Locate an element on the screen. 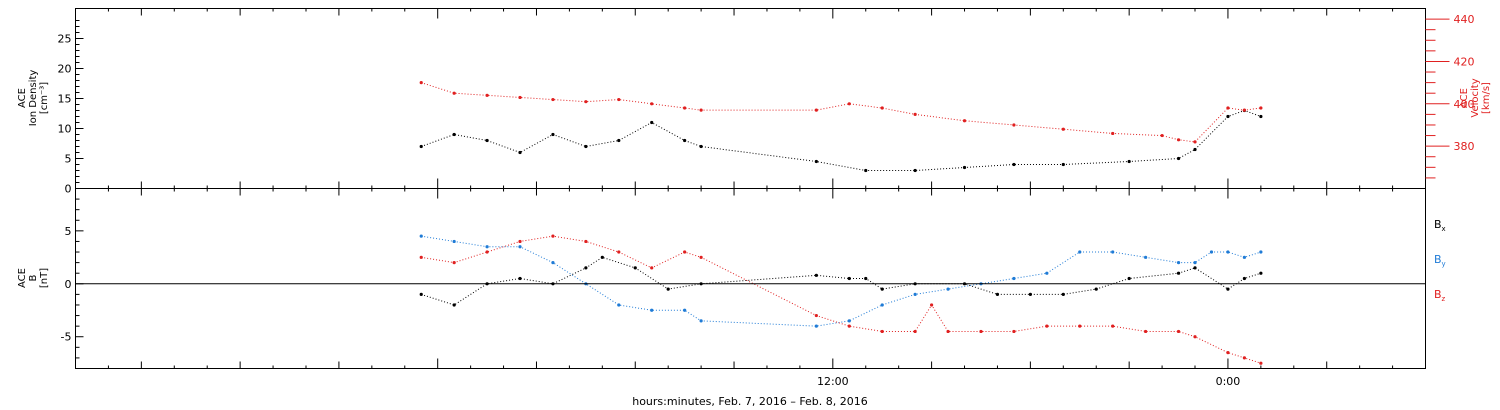 Image resolution: width=1500 pixels, height=410 pixels. density-tick-label: 5 is located at coordinates (68, 159).